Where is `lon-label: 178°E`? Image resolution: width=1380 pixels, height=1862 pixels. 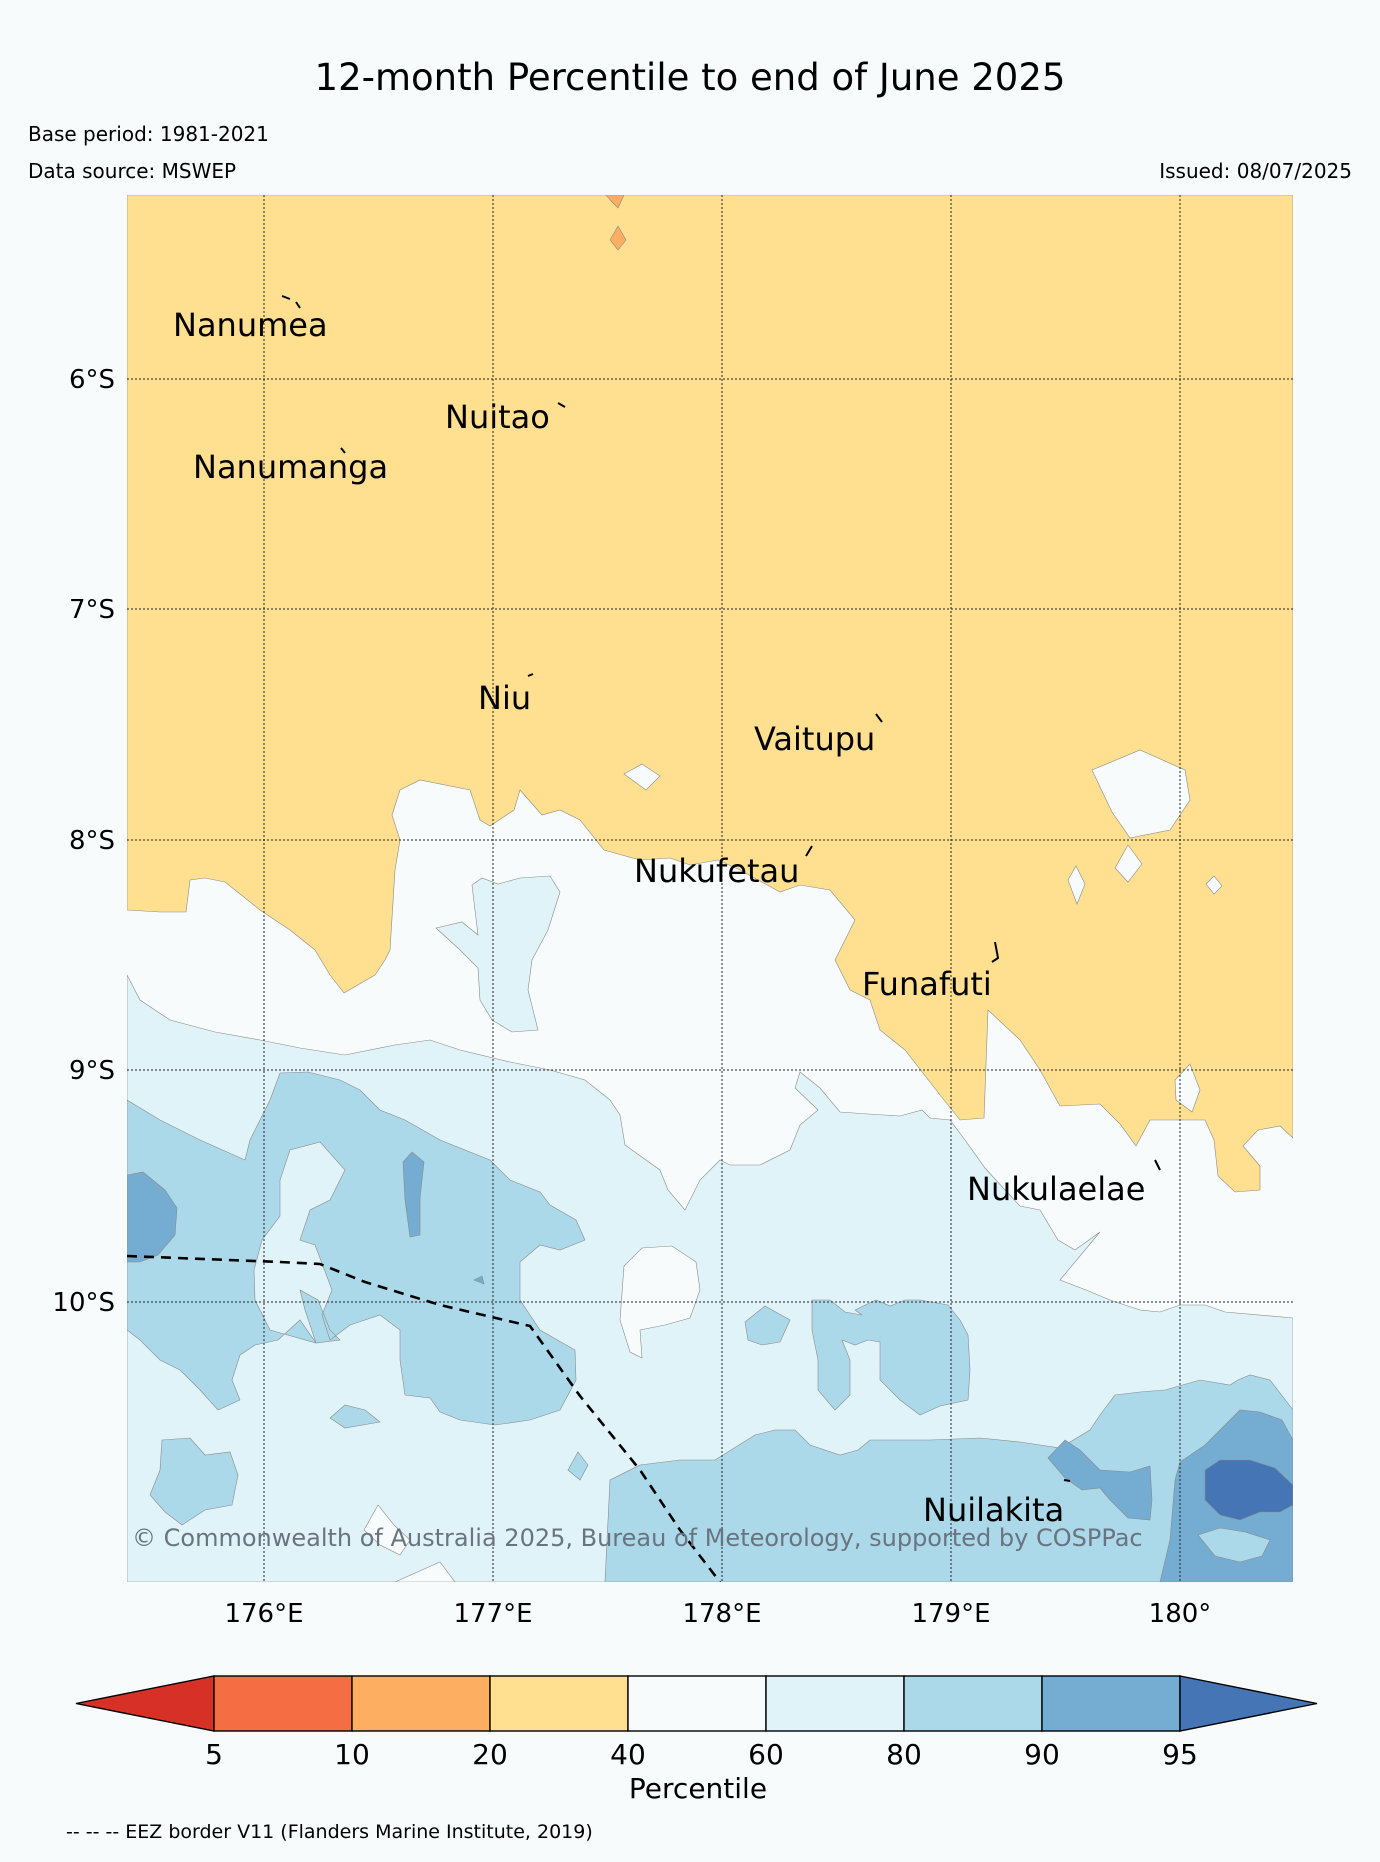 lon-label: 178°E is located at coordinates (721, 1614).